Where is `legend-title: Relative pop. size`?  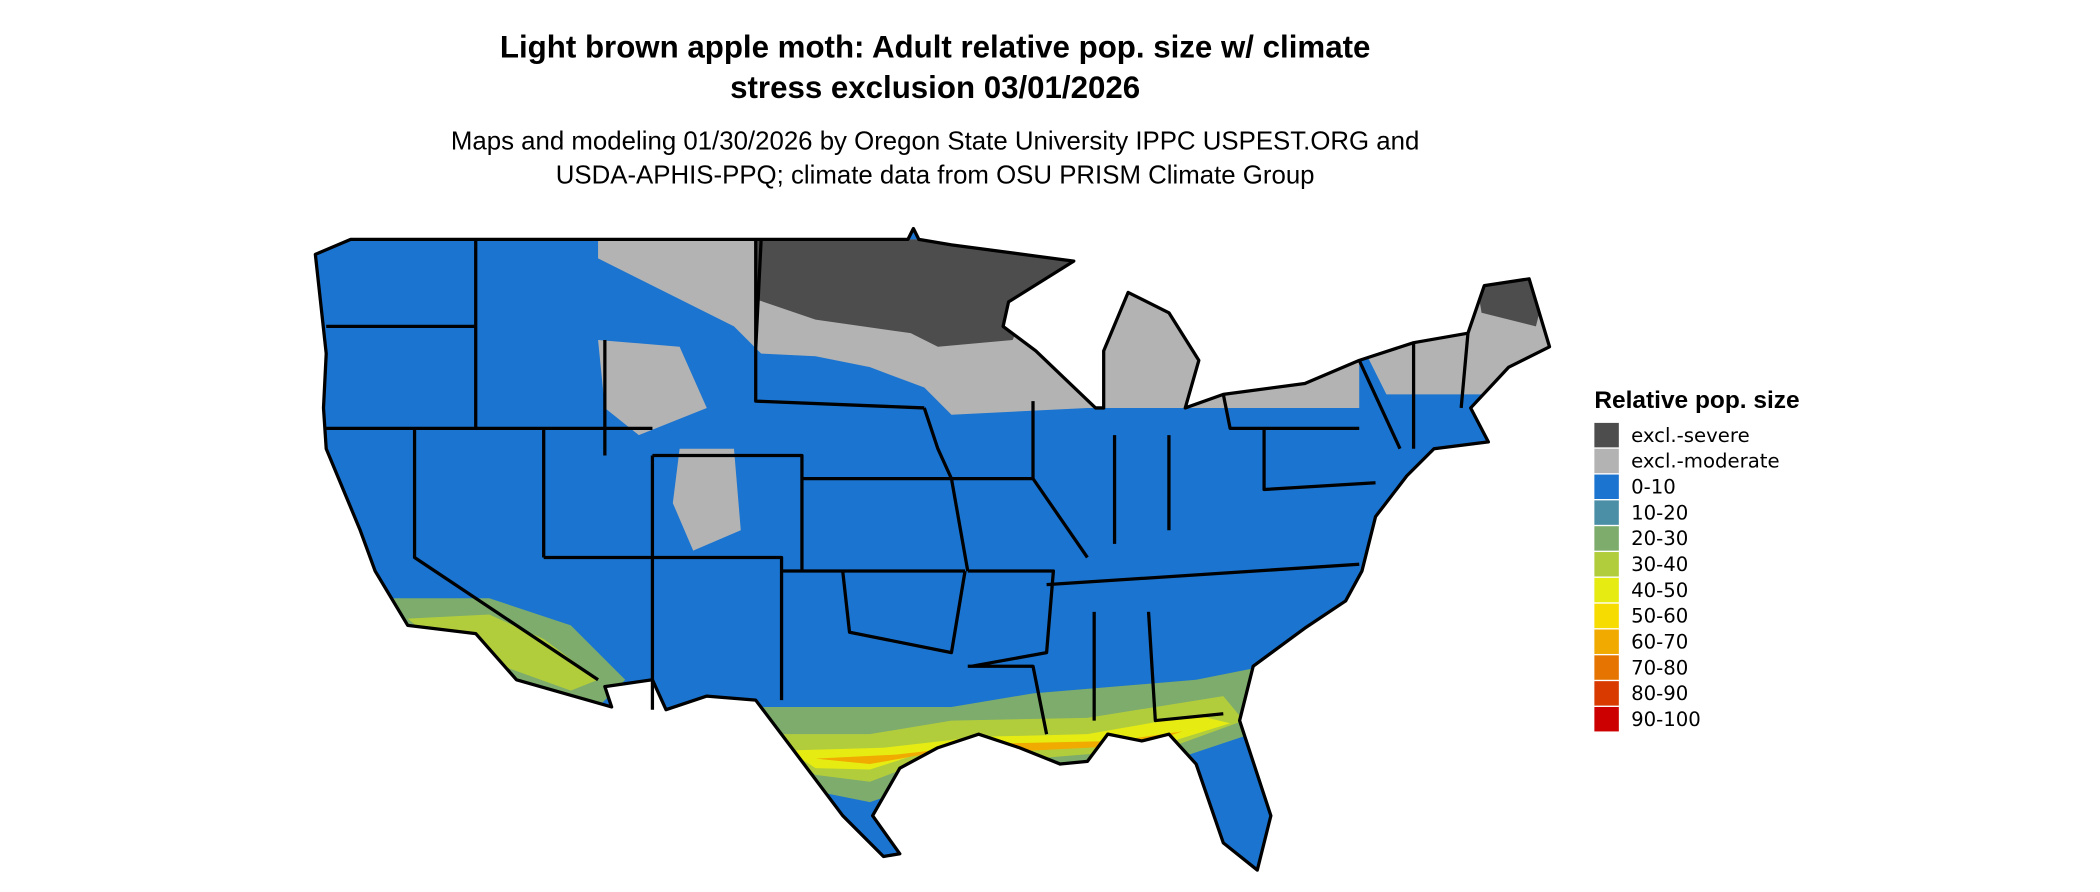 legend-title: Relative pop. size is located at coordinates (1696, 400).